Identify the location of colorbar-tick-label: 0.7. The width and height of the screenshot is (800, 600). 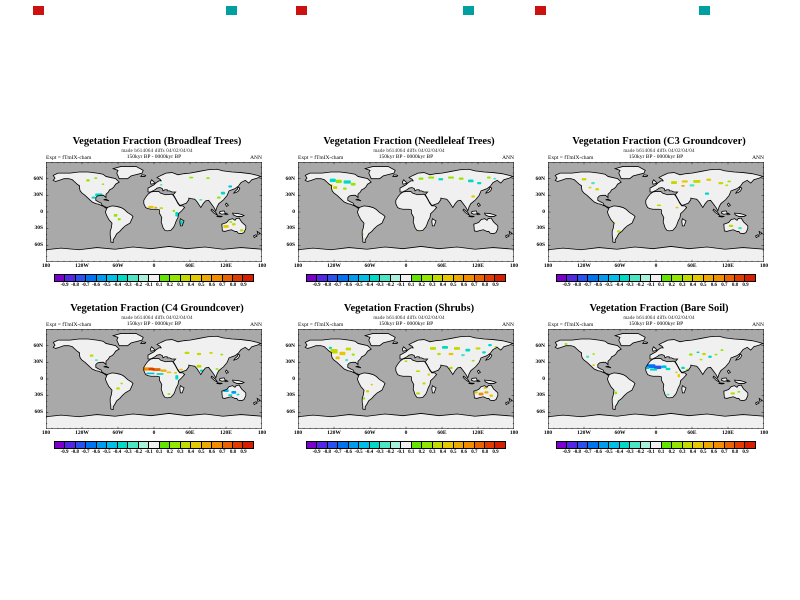
(724, 452).